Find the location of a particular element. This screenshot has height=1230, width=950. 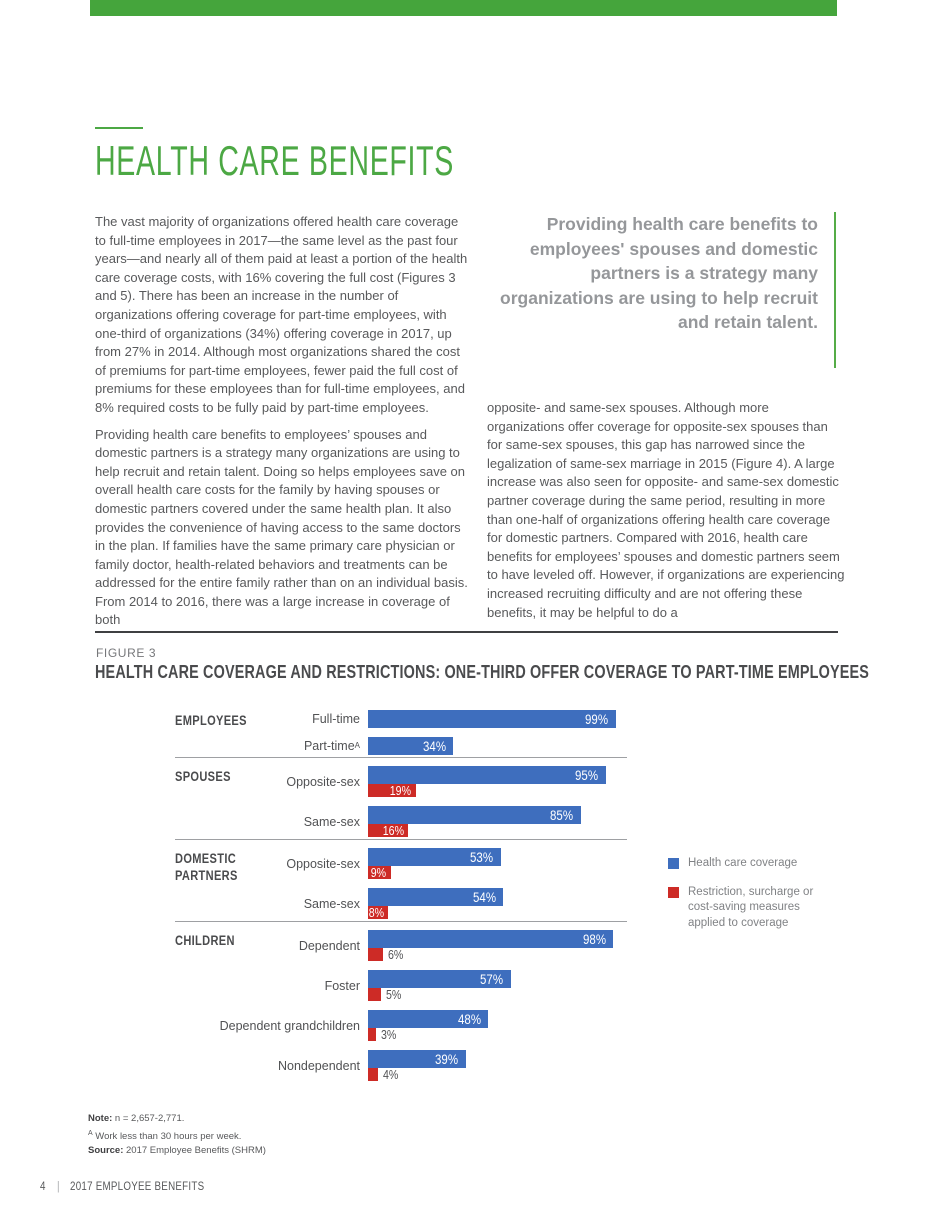

restriction-slot: 3% is located at coordinates (383, 1034).